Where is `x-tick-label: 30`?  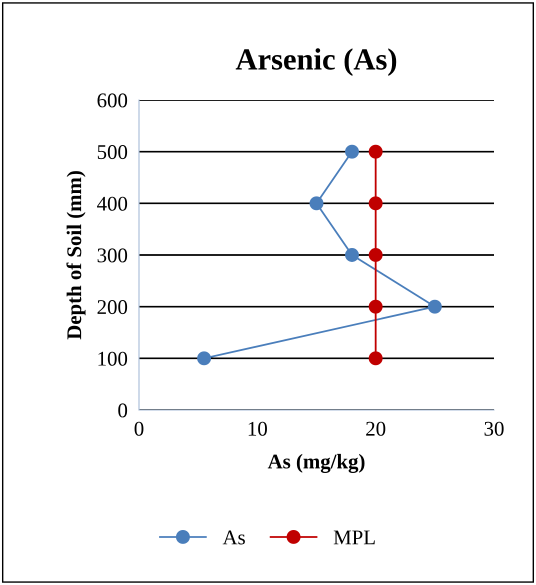
x-tick-label: 30 is located at coordinates (494, 429).